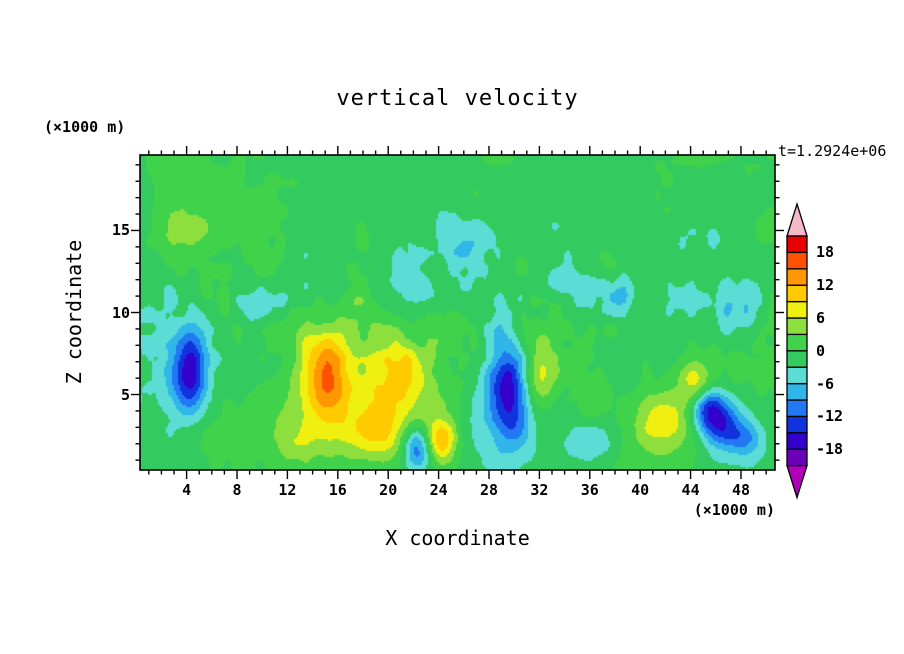 The image size is (904, 654). Describe the element at coordinates (74, 312) in the screenshot. I see `y-axis-title: Z coordinate` at that location.